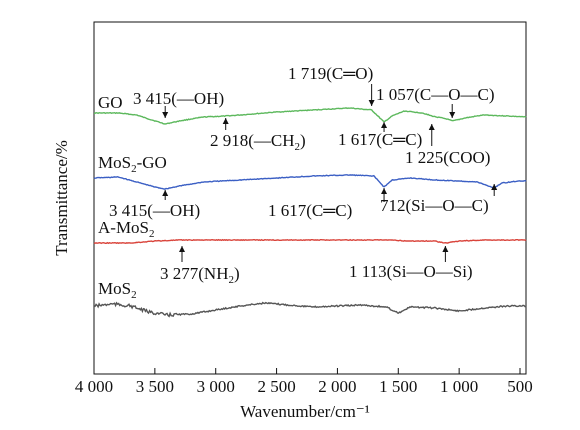 The height and width of the screenshot is (430, 580). What do you see at coordinates (520, 386) in the screenshot?
I see `x-tick-label-7: 500` at bounding box center [520, 386].